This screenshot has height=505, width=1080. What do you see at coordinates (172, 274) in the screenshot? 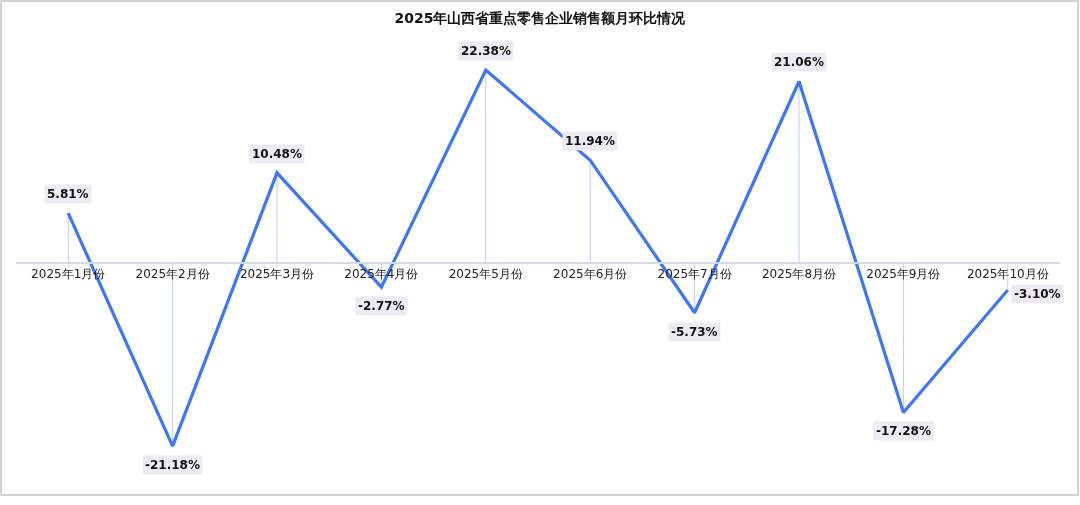
I see `x-tick-label: 2025年2月份` at bounding box center [172, 274].